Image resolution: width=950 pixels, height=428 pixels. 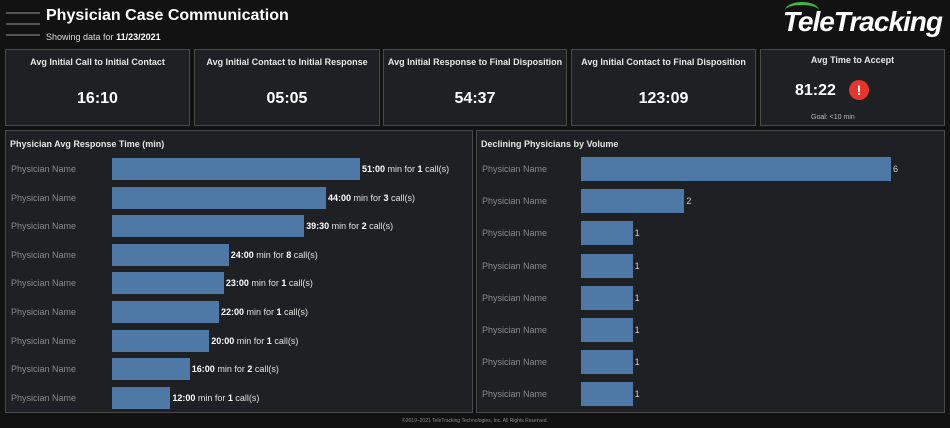 I want to click on logo-arc-icon, so click(x=801, y=10).